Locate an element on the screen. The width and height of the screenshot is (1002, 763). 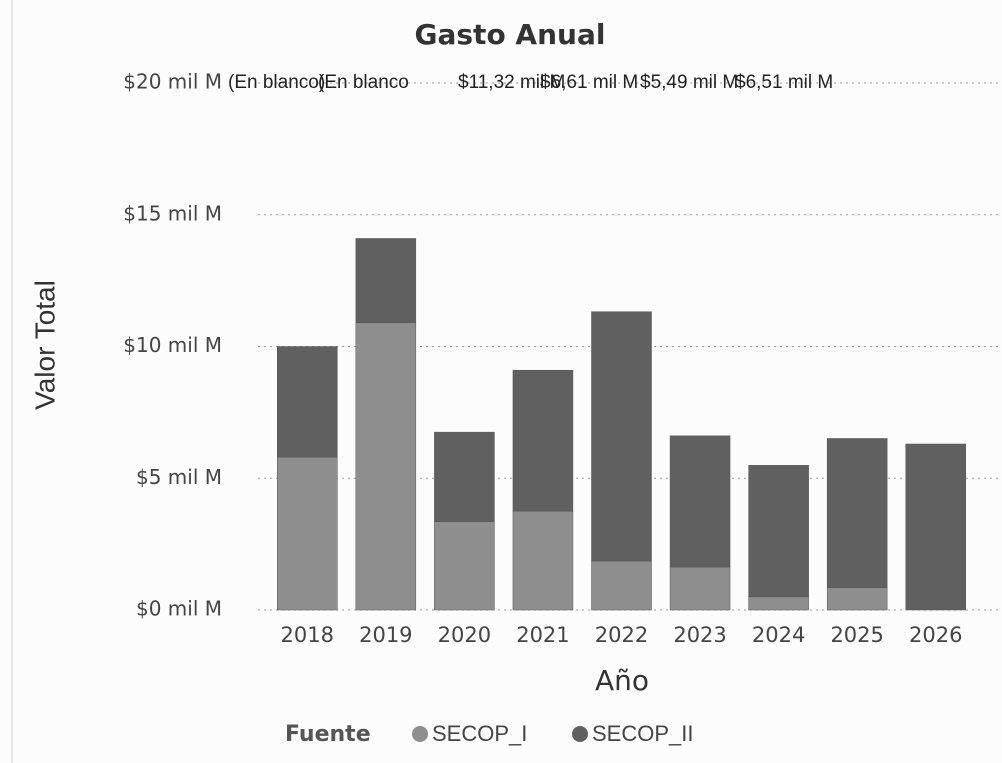
x-tick-label: 2025 is located at coordinates (856, 635).